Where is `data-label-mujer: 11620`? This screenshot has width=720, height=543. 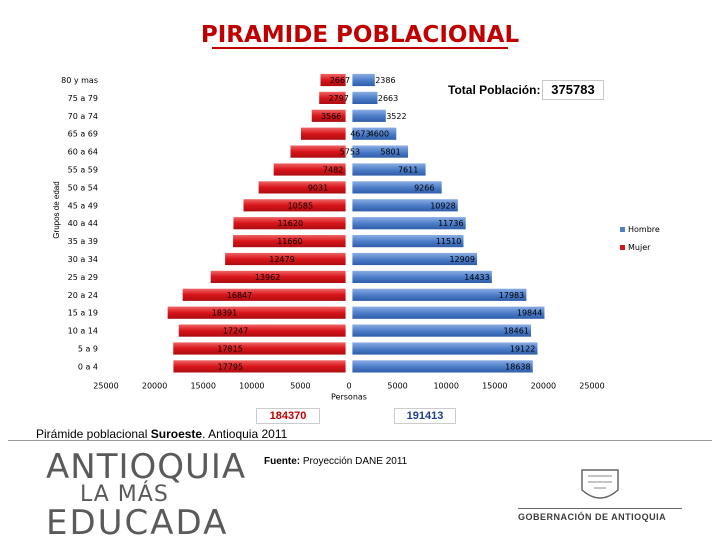
data-label-mujer: 11620 is located at coordinates (290, 223).